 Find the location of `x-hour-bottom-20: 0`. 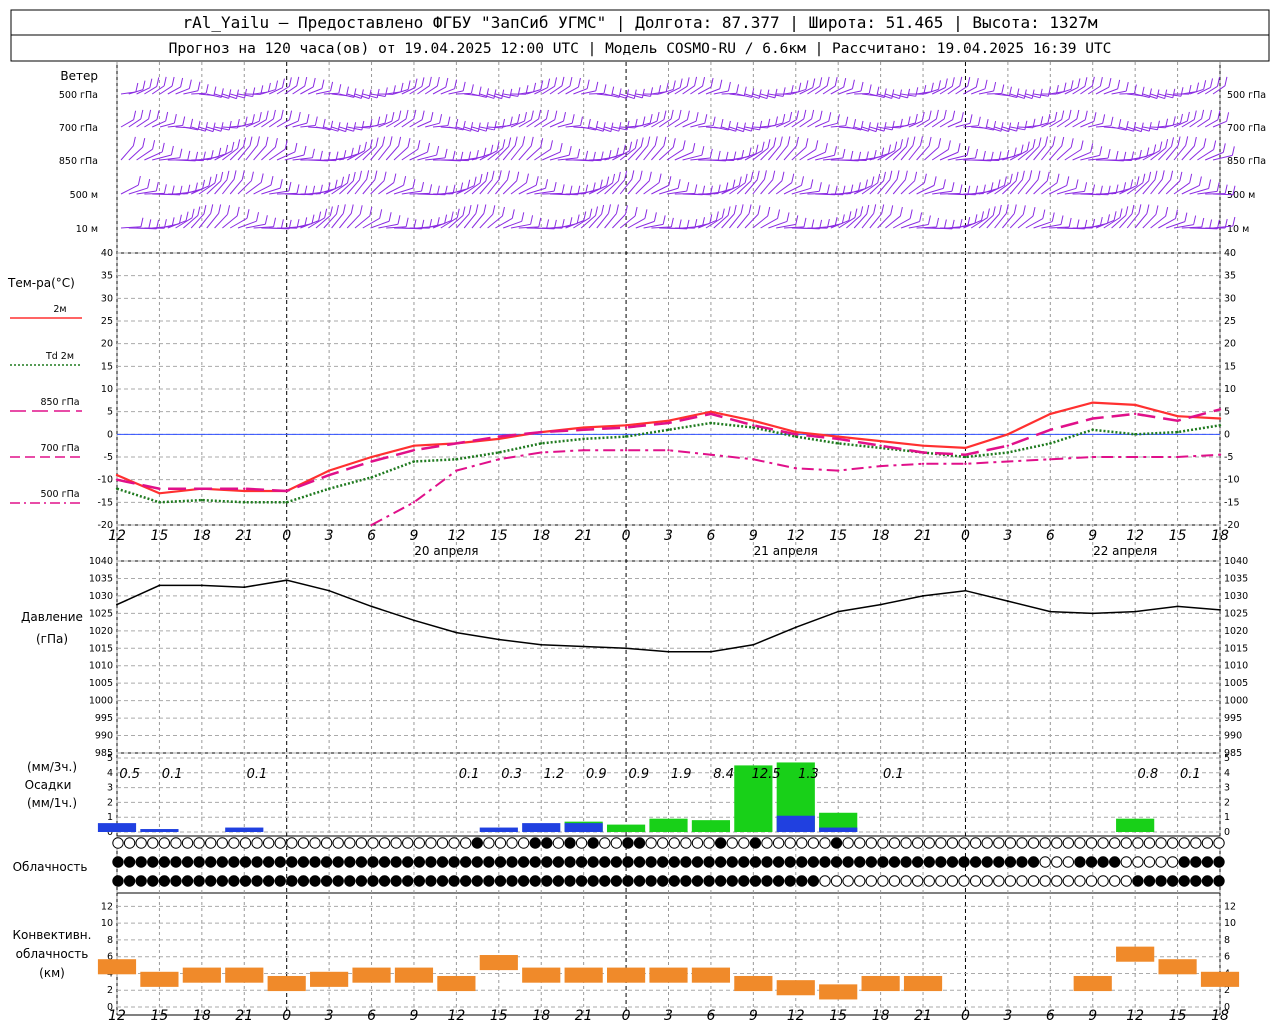

x-hour-bottom-20: 0 is located at coordinates (965, 1016).